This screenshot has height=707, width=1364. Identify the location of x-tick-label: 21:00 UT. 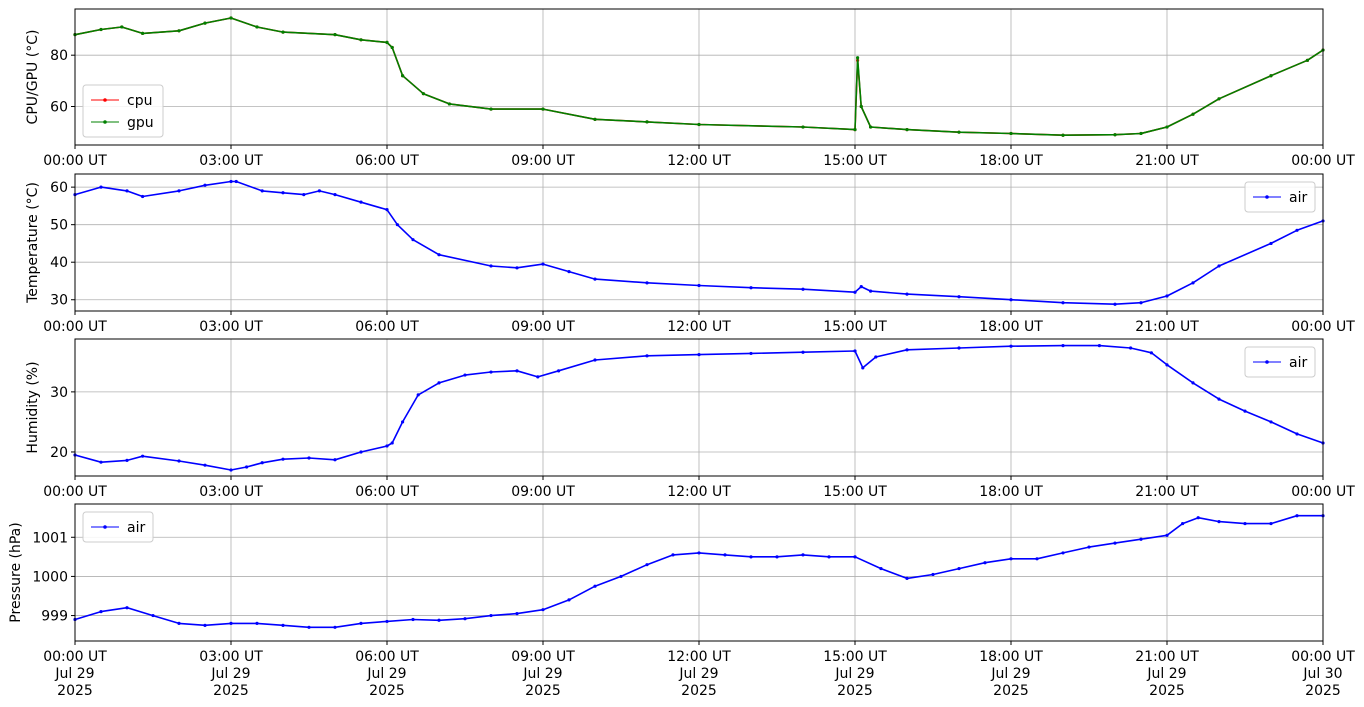
(1167, 327).